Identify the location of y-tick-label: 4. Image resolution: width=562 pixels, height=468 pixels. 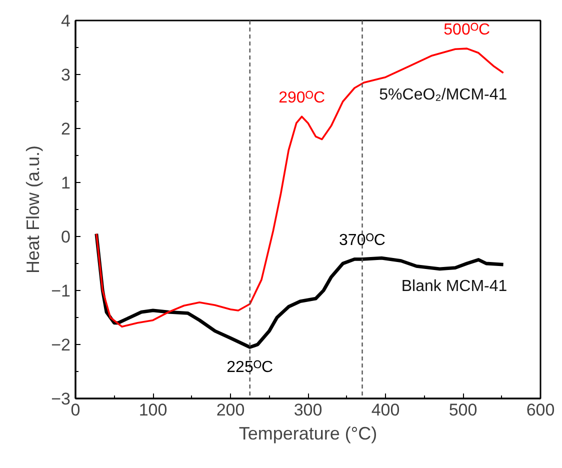
(66, 21).